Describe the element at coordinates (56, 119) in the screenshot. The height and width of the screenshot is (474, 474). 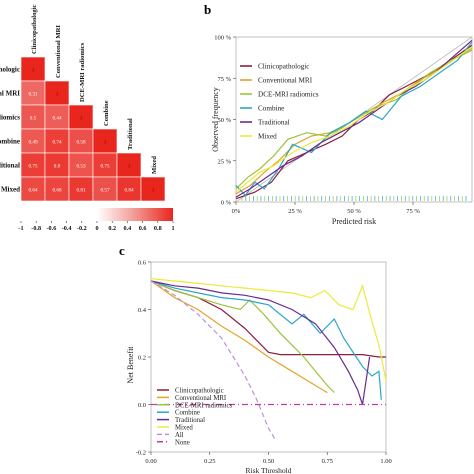
I see `heatmap-cell-value: 0.44` at that location.